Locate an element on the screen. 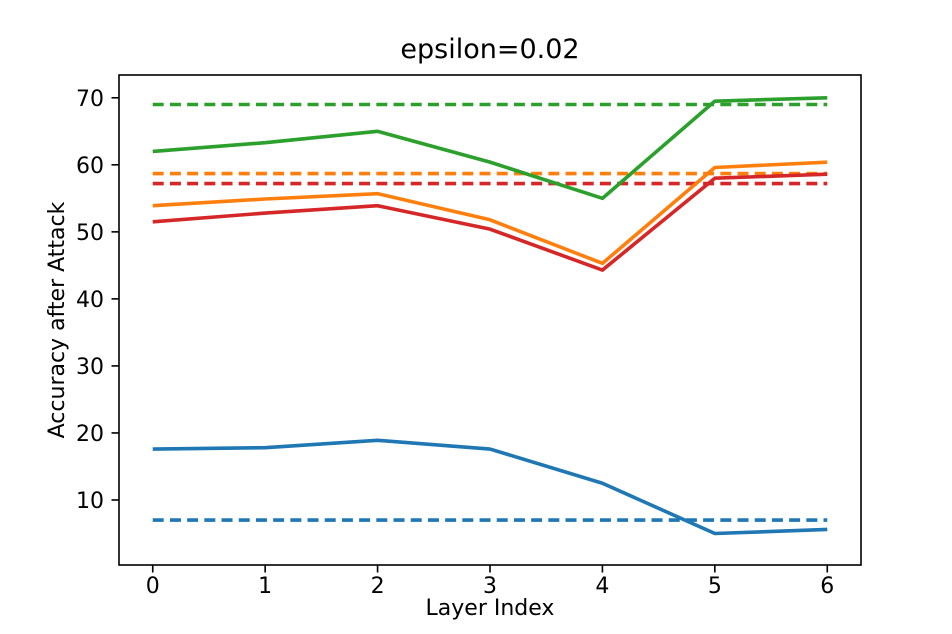 This screenshot has height=634, width=952. y-tick-label: 40 is located at coordinates (90, 300).